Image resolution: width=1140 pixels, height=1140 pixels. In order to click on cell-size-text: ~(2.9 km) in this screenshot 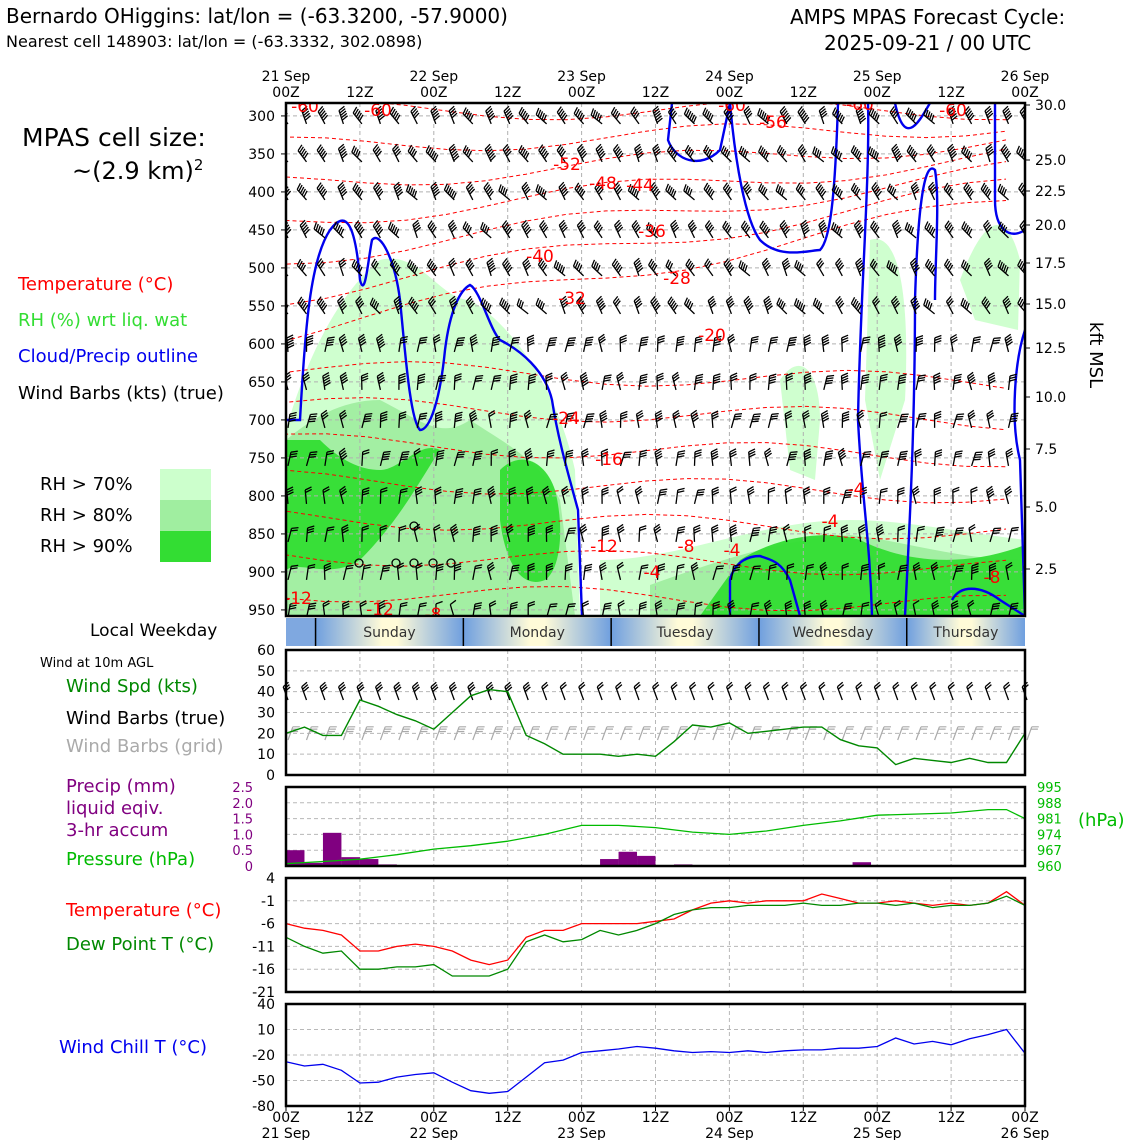, I will do `click(133, 171)`.